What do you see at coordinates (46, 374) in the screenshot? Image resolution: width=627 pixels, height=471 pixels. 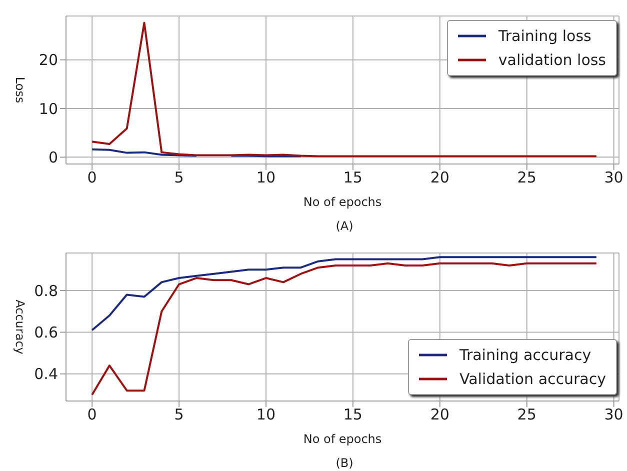 I see `y-tick-label: 0.4` at bounding box center [46, 374].